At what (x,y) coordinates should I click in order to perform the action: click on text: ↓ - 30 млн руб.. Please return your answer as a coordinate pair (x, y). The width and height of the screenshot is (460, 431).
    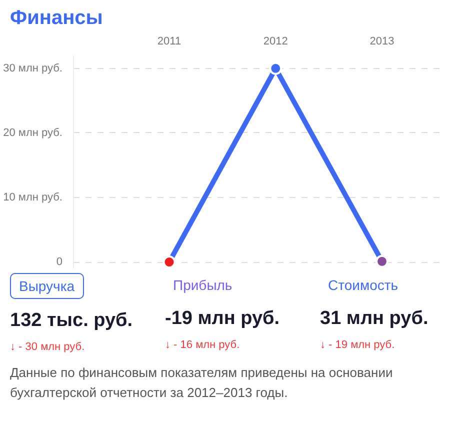
    Looking at the image, I should click on (48, 347).